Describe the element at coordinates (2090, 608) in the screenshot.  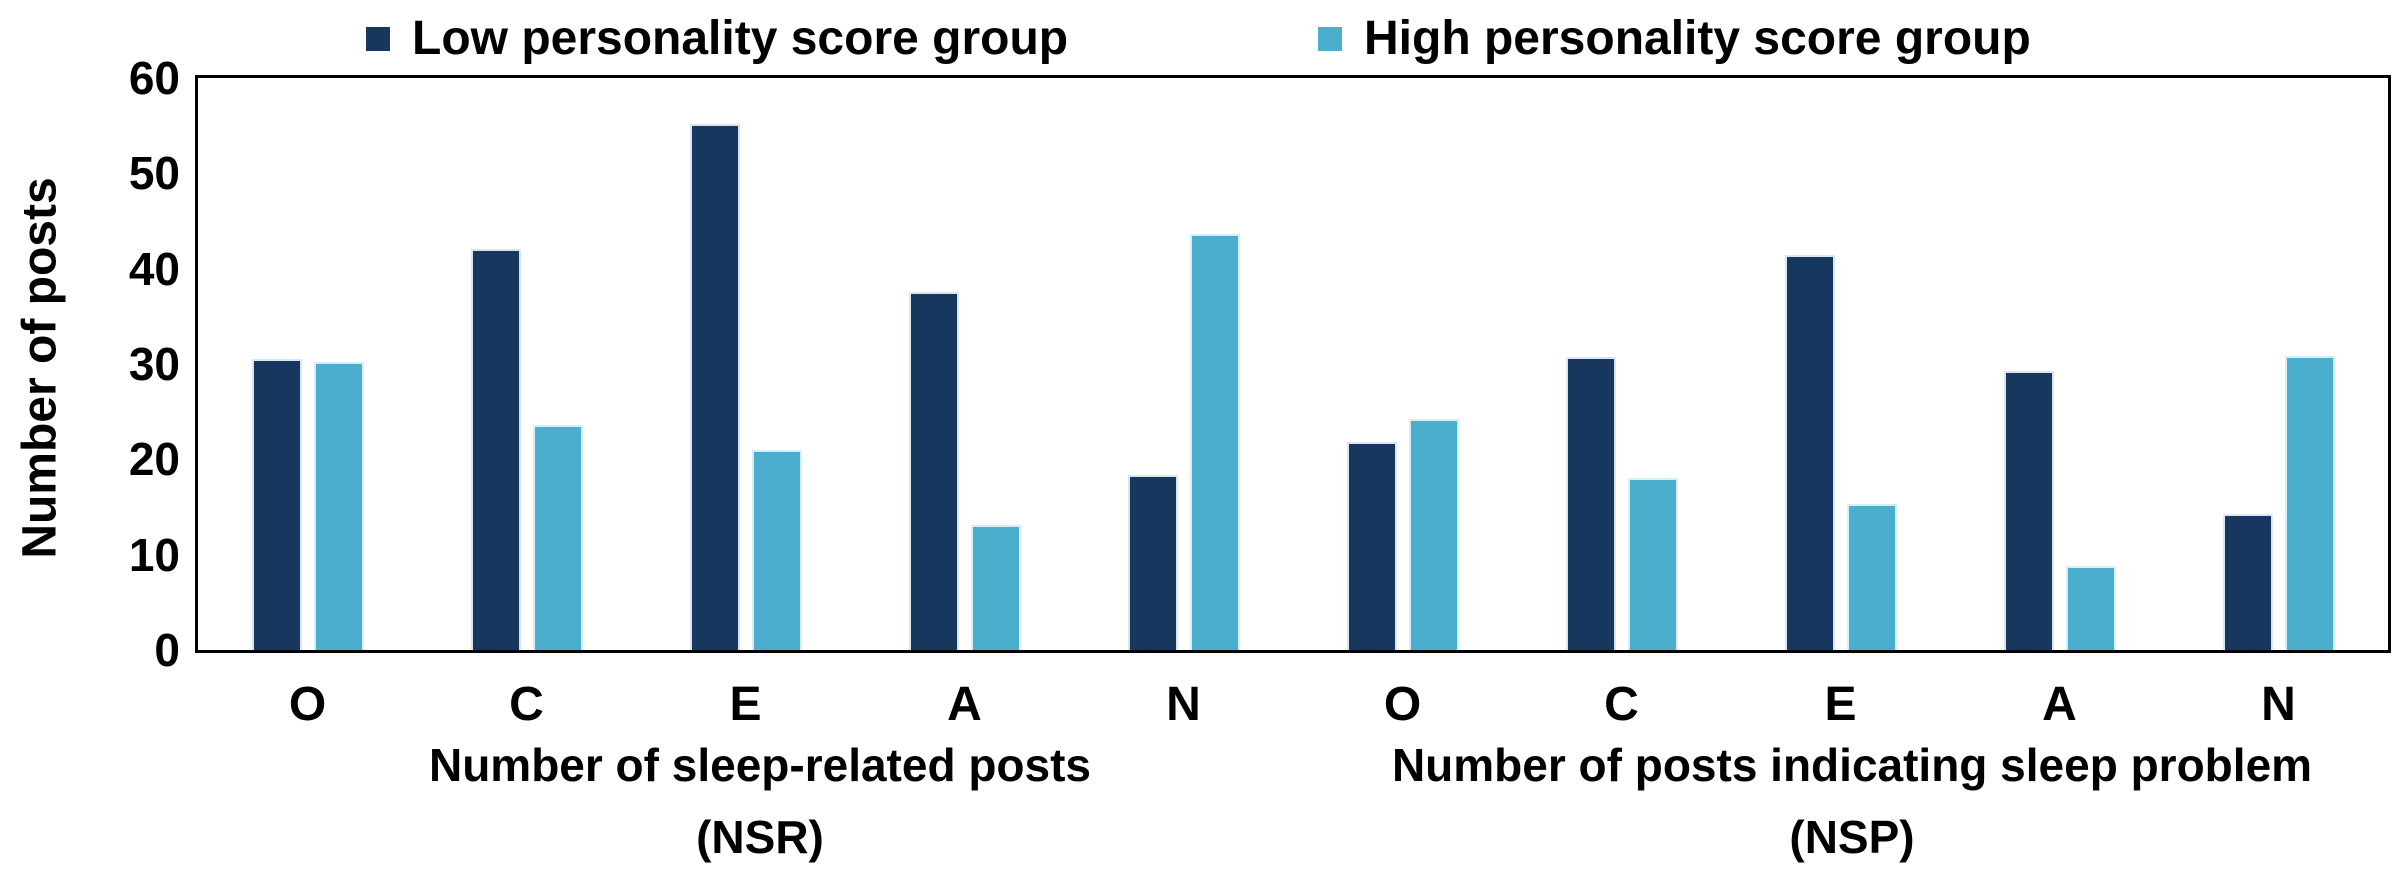
I see `bar-nsp-a-high` at that location.